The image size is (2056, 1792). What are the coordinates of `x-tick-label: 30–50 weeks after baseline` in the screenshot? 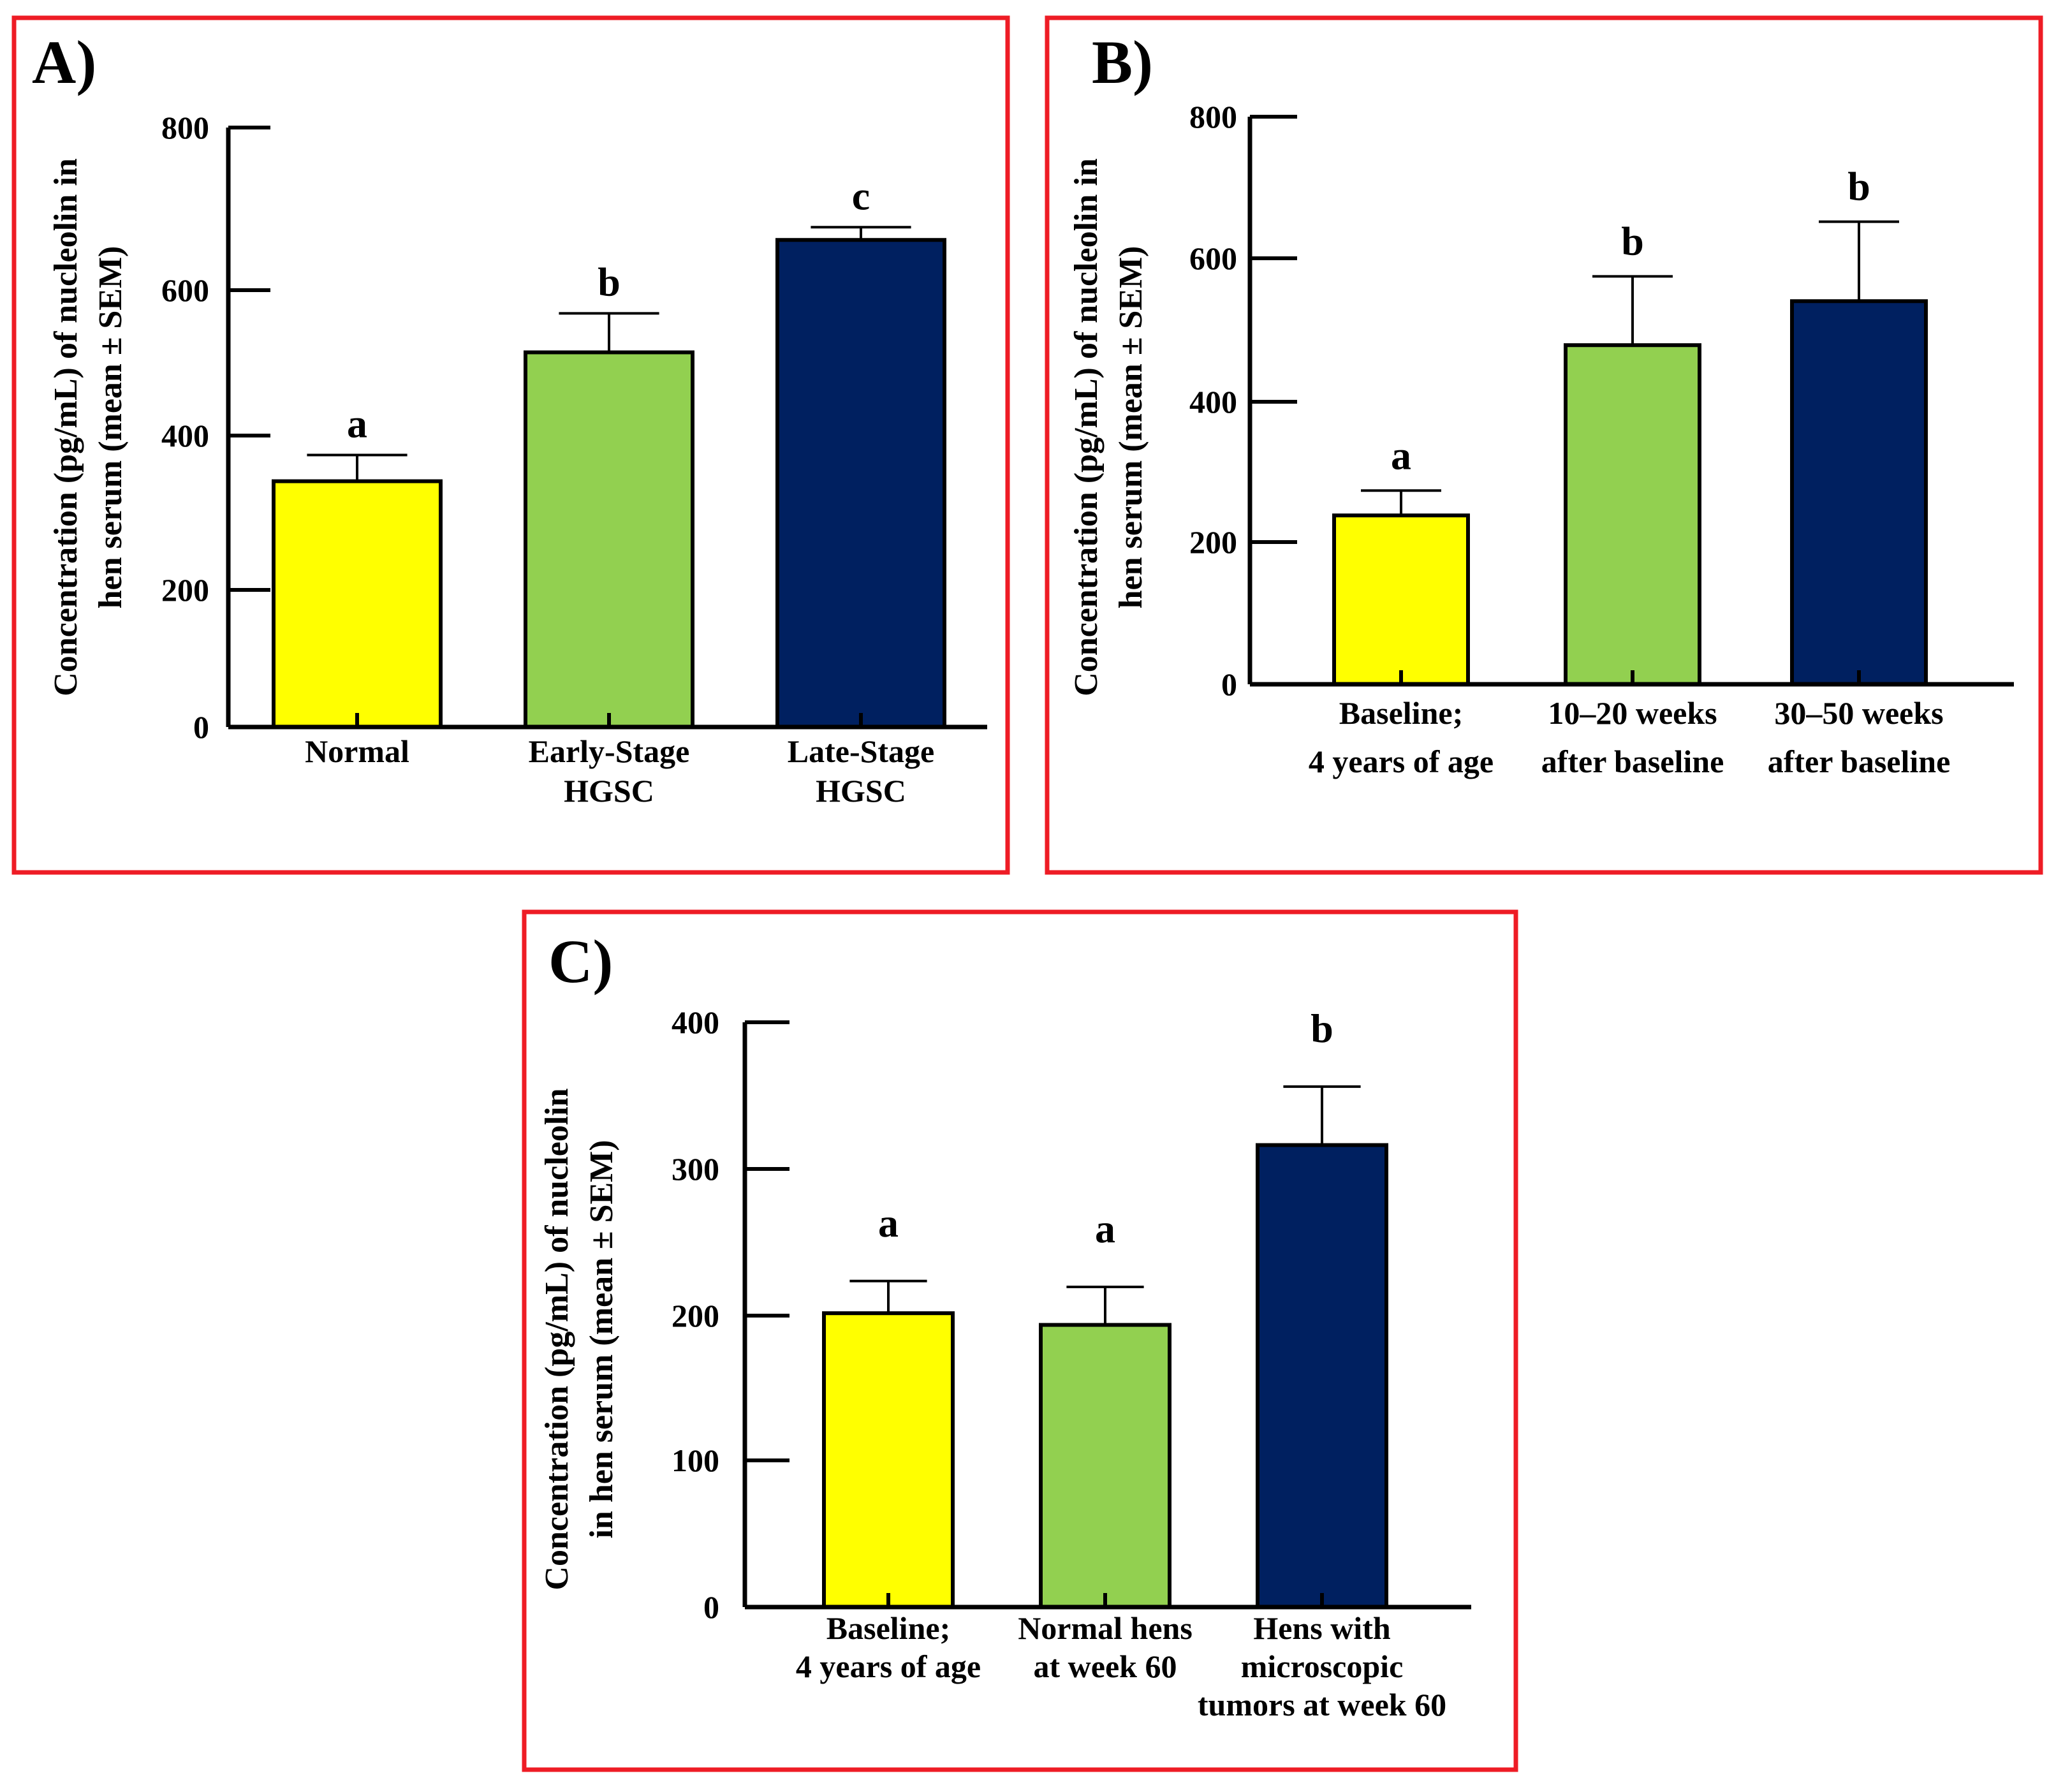 It's located at (1859, 737).